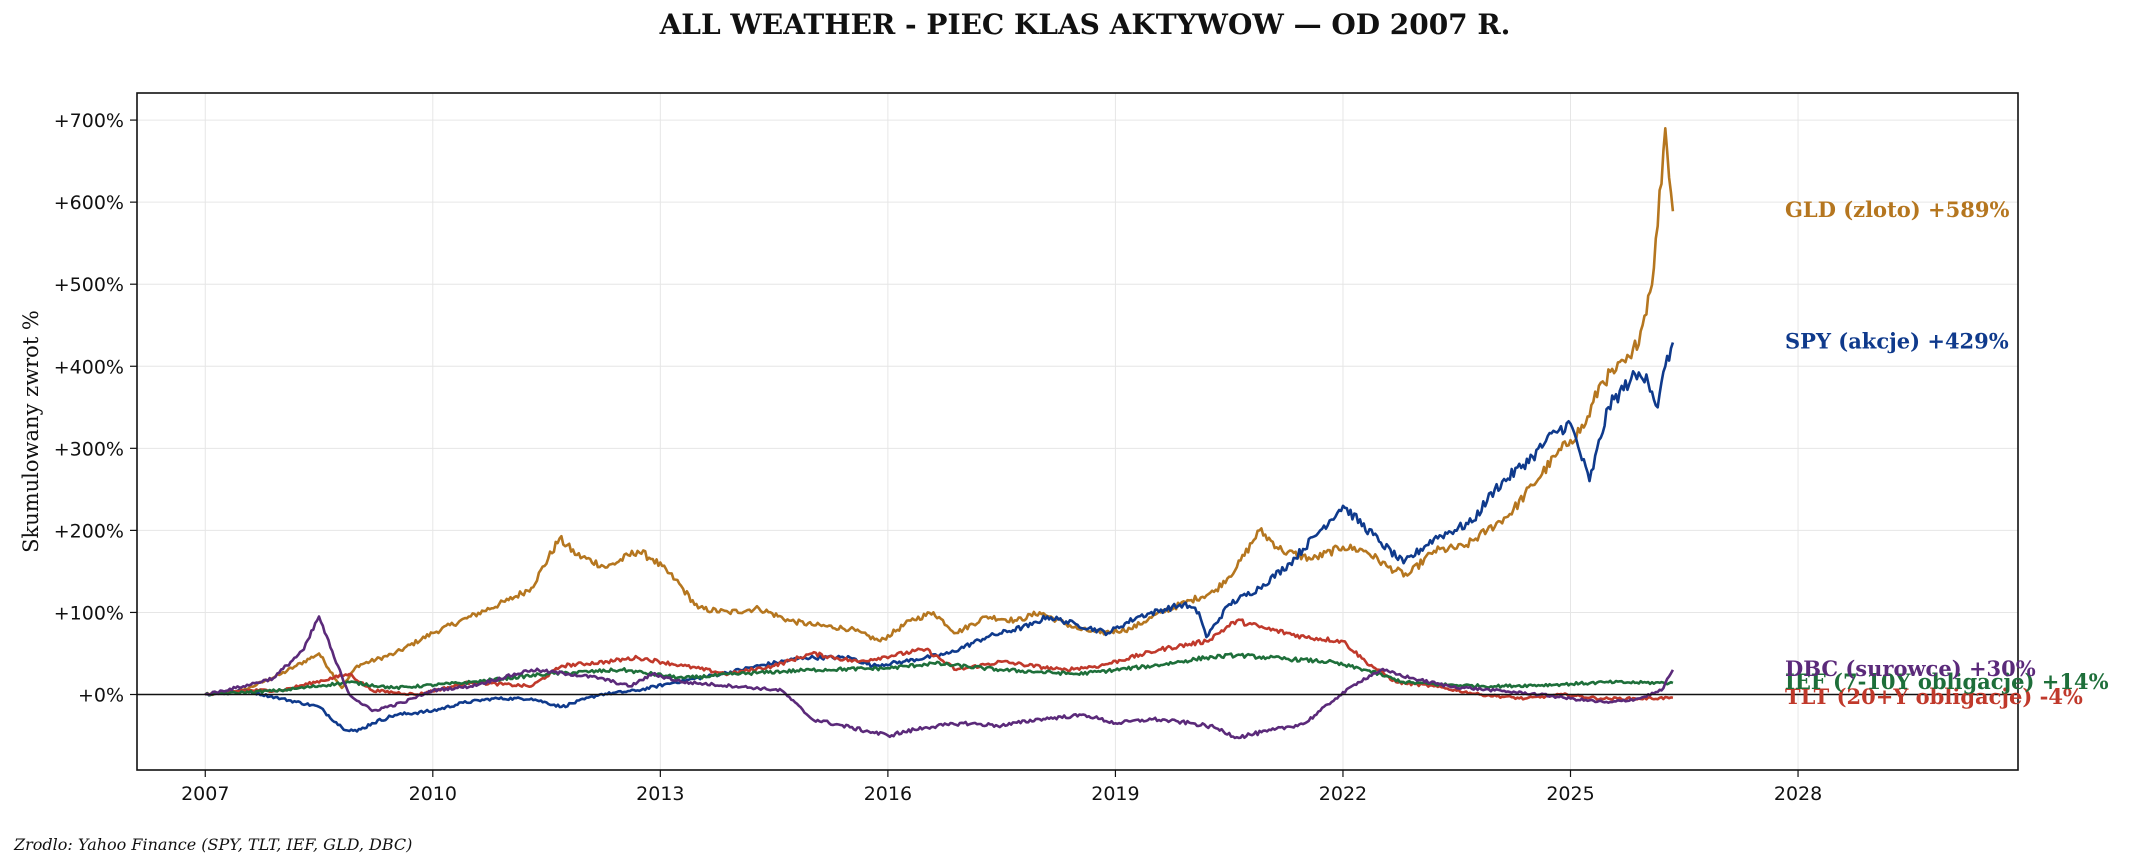 The height and width of the screenshot is (866, 2130). What do you see at coordinates (89, 531) in the screenshot?
I see `y-tick-label: +200%` at bounding box center [89, 531].